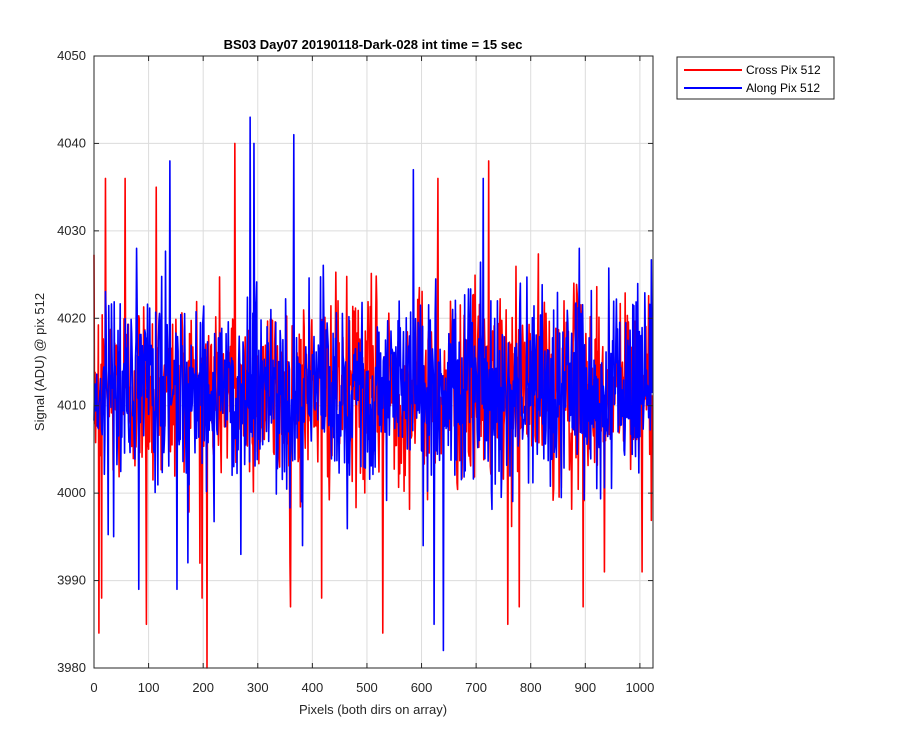  Describe the element at coordinates (93, 687) in the screenshot. I see `x-tick-label: 0` at that location.